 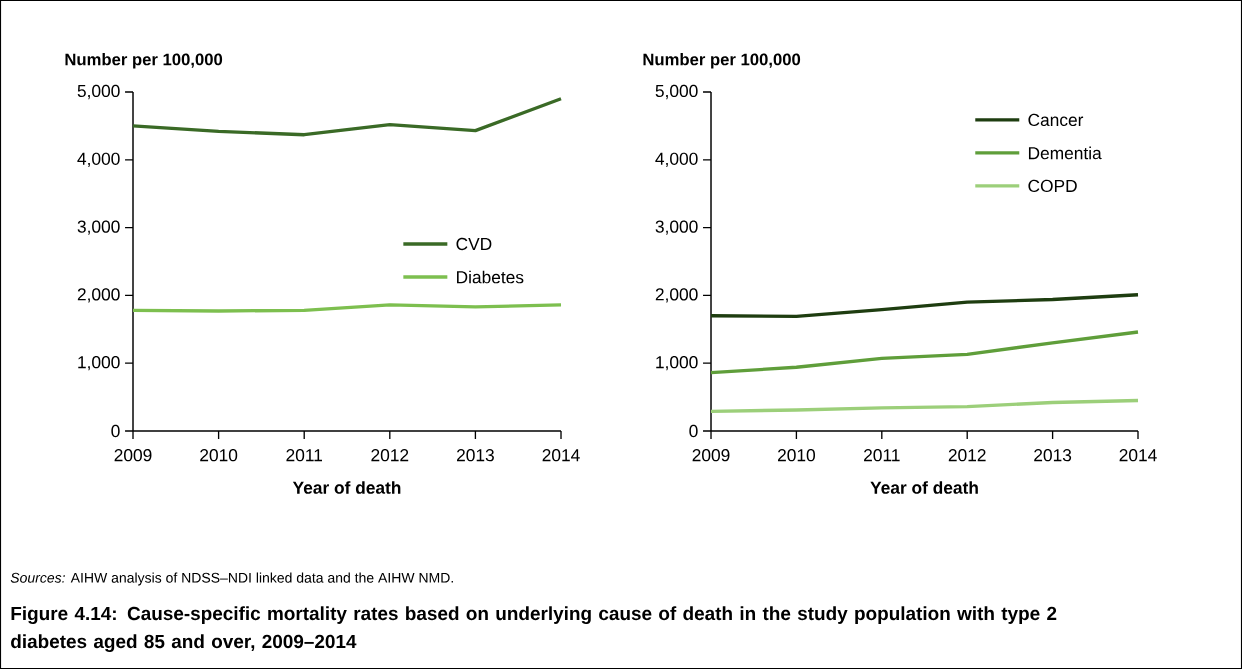 What do you see at coordinates (1052, 186) in the screenshot?
I see `legend-label: COPD` at bounding box center [1052, 186].